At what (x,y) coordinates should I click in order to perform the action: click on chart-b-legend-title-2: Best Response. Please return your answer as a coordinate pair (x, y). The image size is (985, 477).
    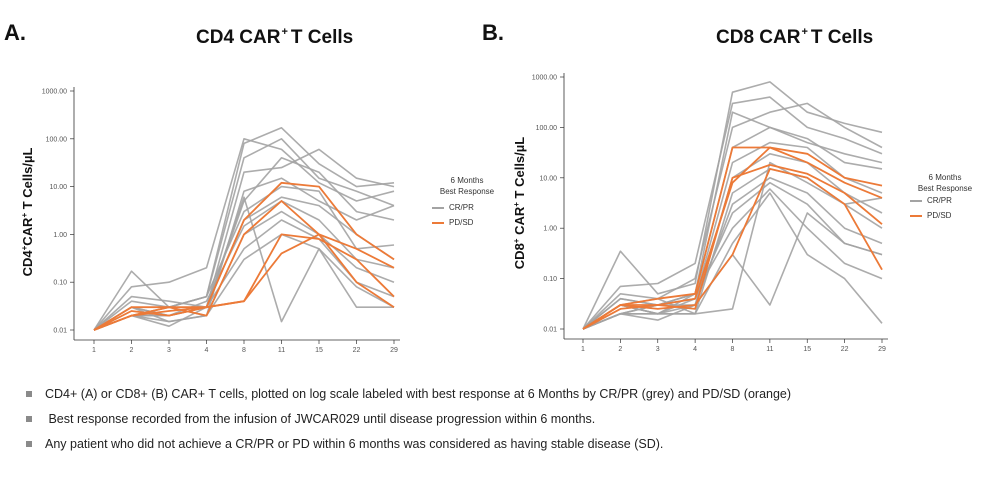
    Looking at the image, I should click on (945, 188).